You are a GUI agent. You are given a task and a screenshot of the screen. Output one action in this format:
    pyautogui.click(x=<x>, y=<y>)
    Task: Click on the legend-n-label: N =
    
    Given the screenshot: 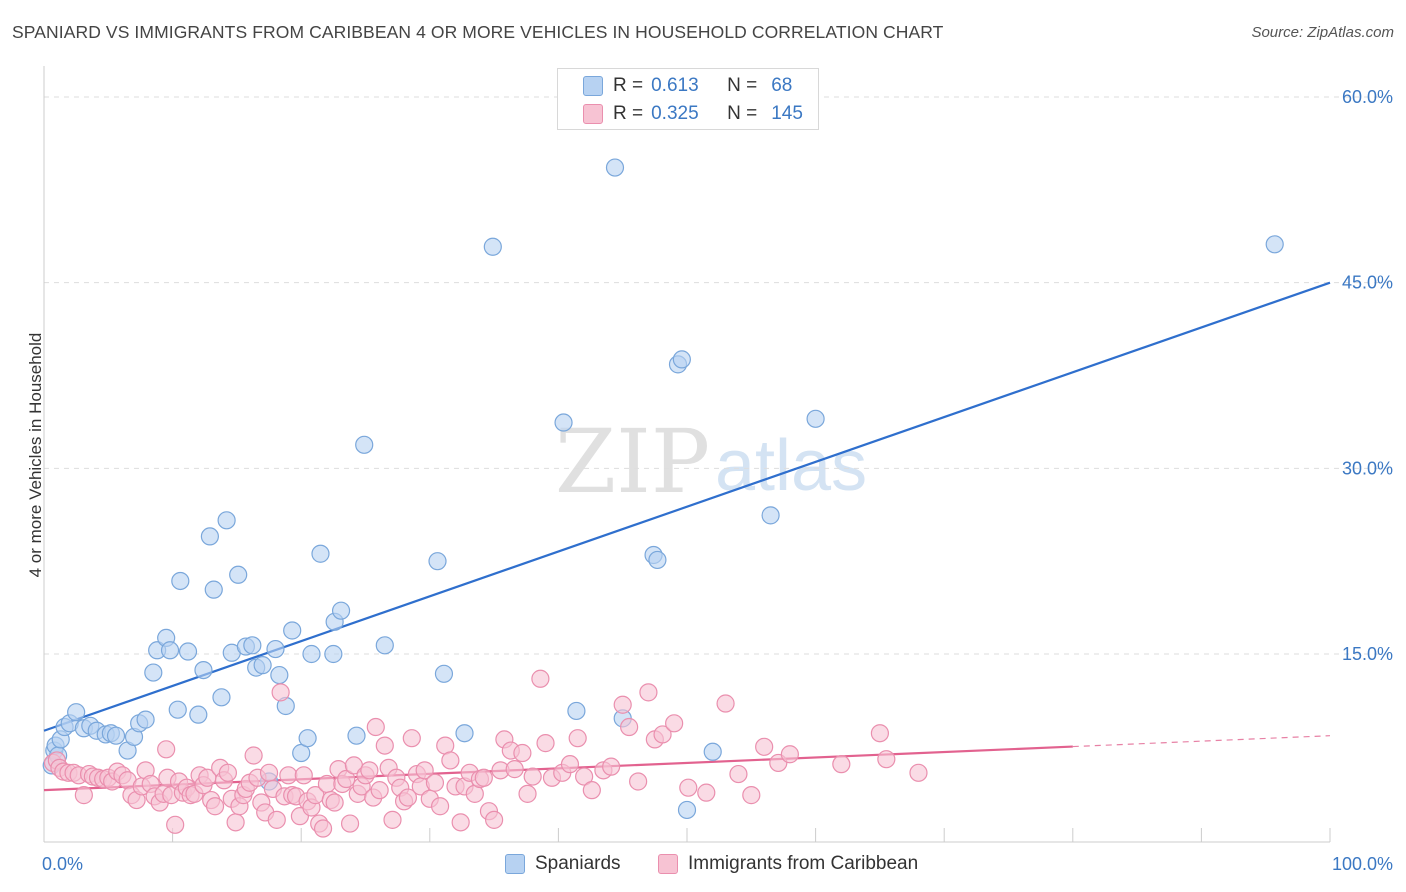 What is the action you would take?
    pyautogui.click(x=742, y=113)
    